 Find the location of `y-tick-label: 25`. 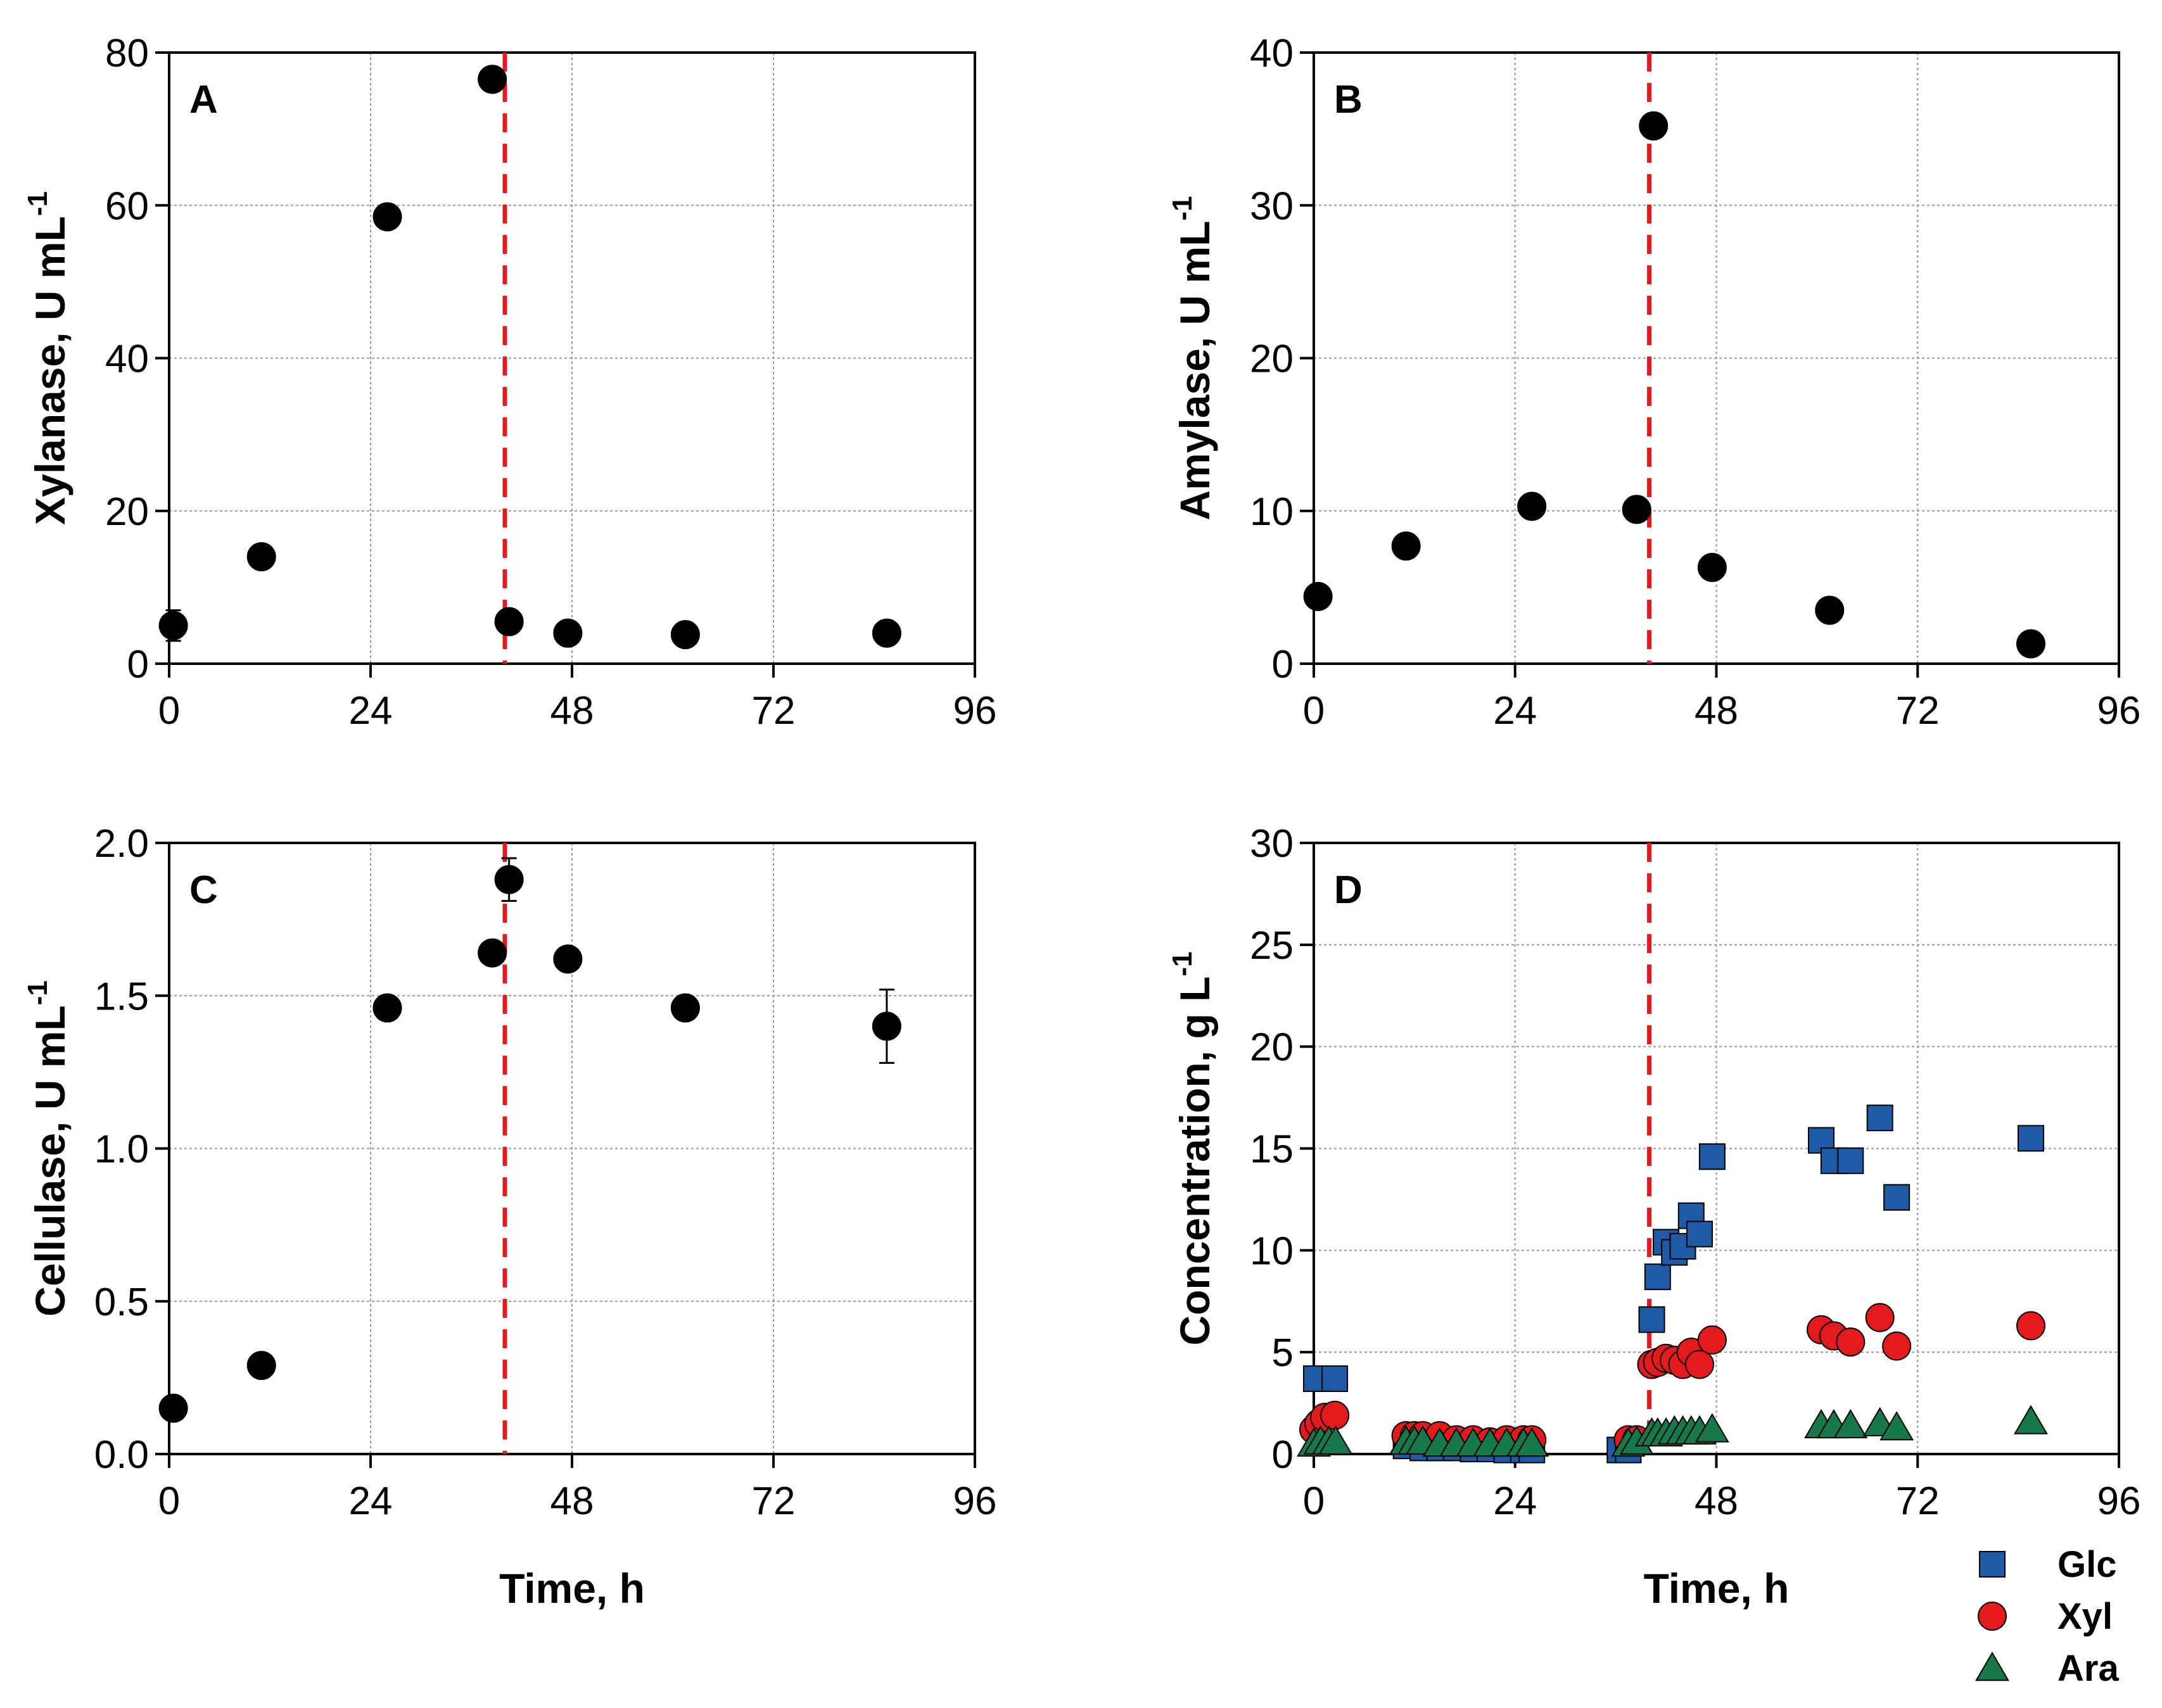

y-tick-label: 25 is located at coordinates (1272, 946).